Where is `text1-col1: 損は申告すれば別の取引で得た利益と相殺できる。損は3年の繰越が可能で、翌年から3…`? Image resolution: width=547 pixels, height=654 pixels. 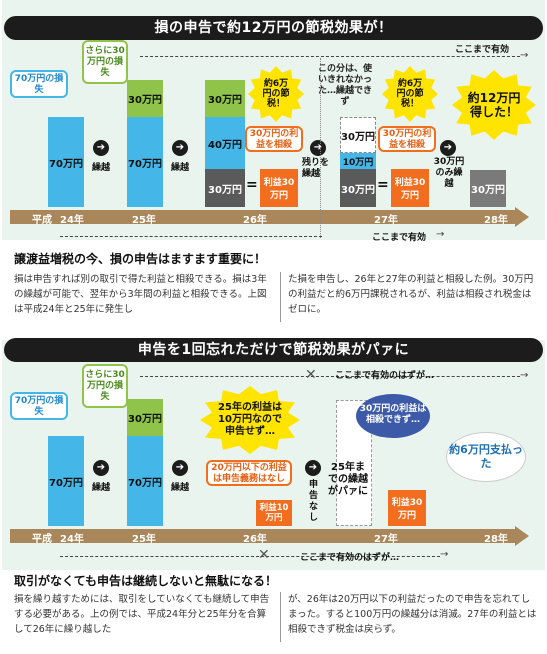
text1-col1: 損は申告すれば別の取引で得た利益と相殺できる。損は3年の繰越が可能で、翌年から3… is located at coordinates (140, 294).